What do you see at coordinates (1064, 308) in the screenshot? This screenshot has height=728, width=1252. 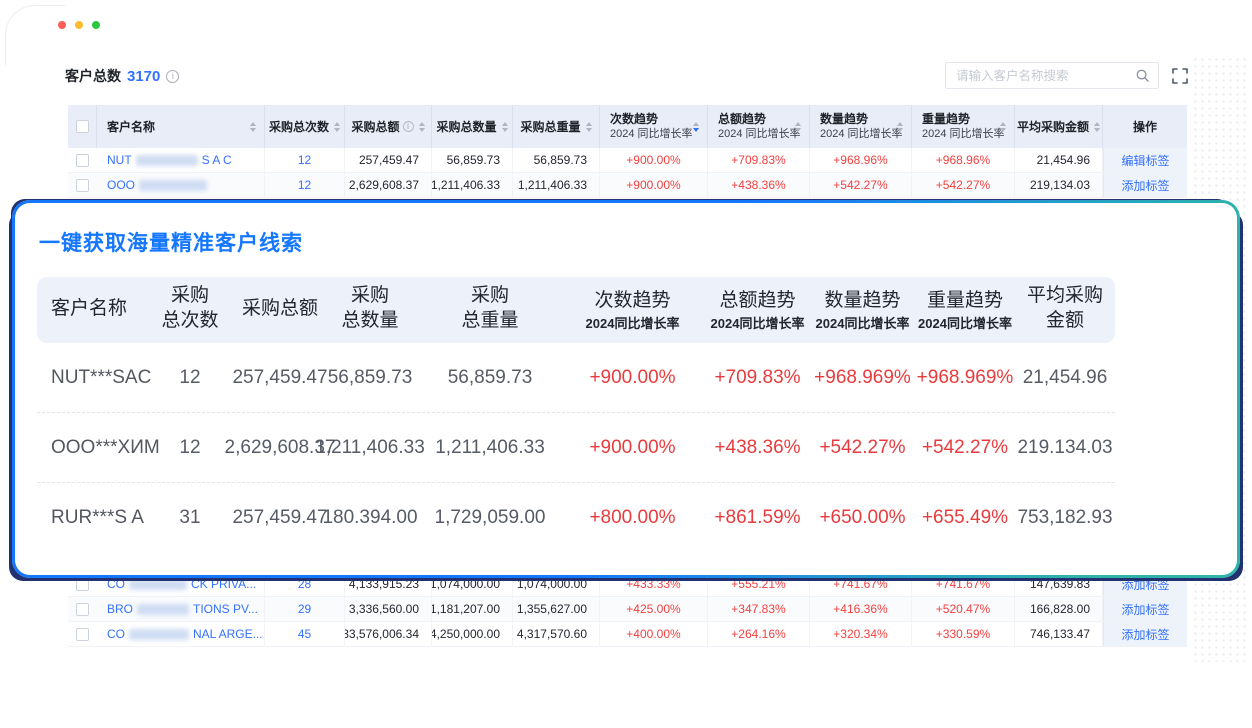 I see `overlay-col-average-amount: 平均采购 金额` at bounding box center [1064, 308].